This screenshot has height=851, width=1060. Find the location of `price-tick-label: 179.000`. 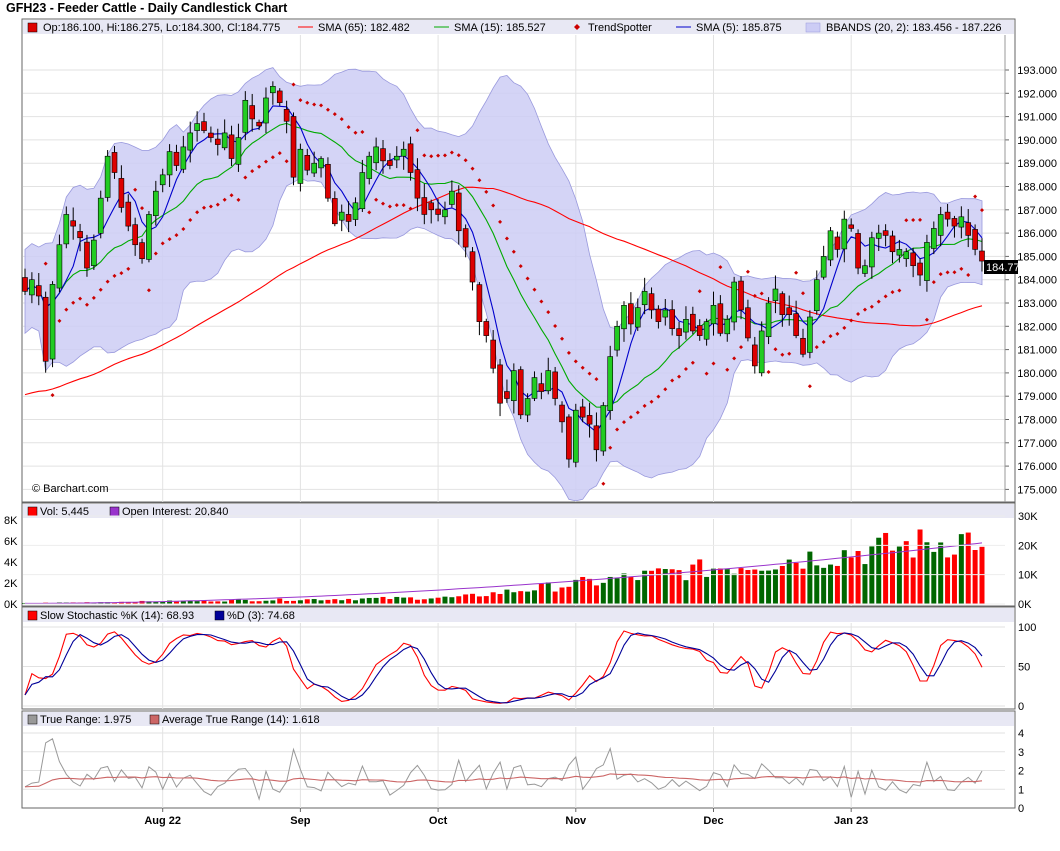

price-tick-label: 179.000 is located at coordinates (1037, 397).